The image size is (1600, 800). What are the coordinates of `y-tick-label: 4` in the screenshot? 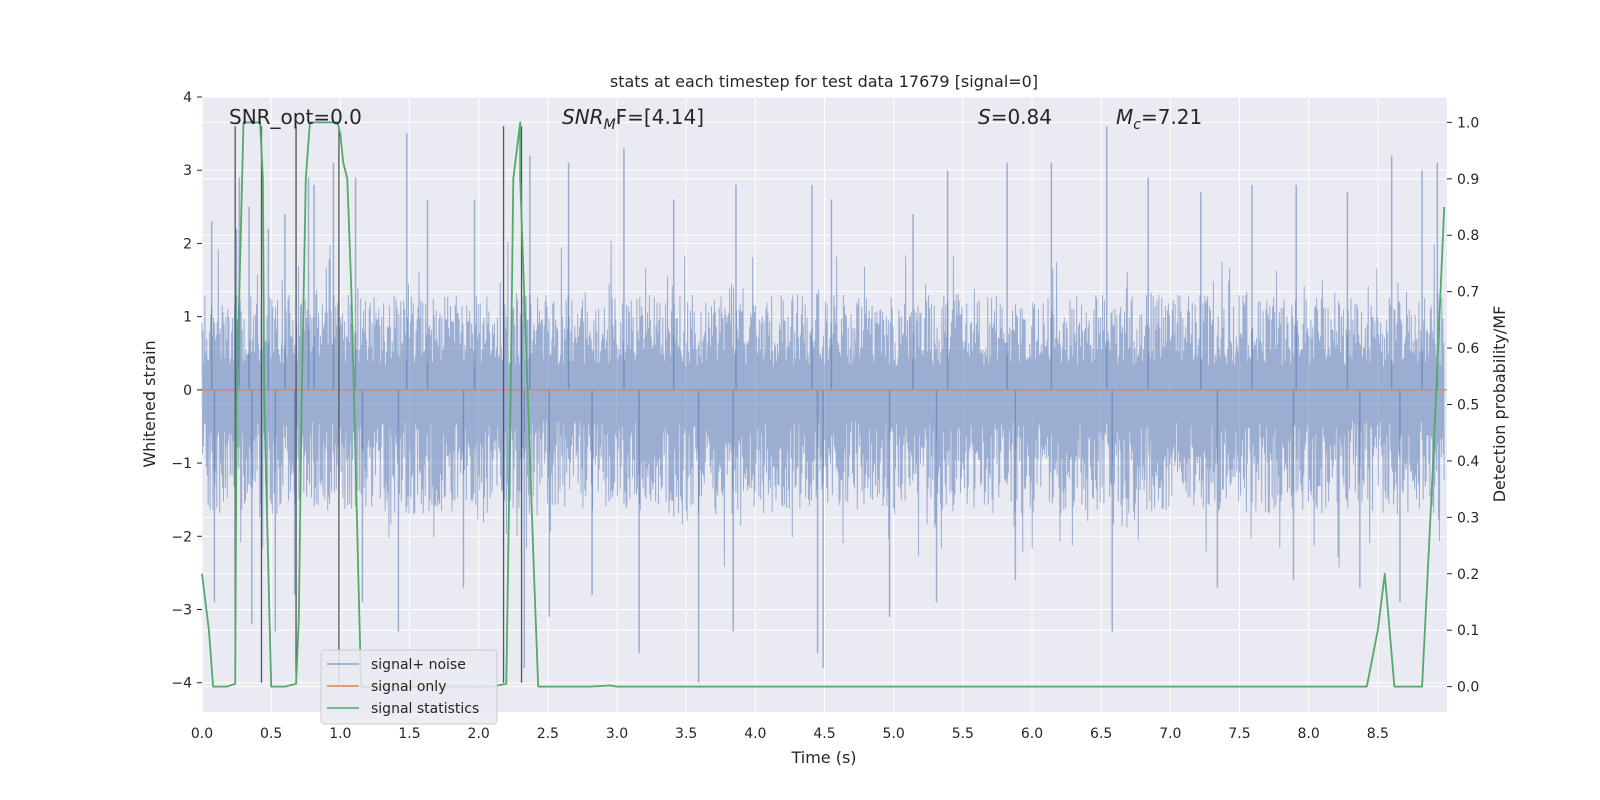 It's located at (187, 98).